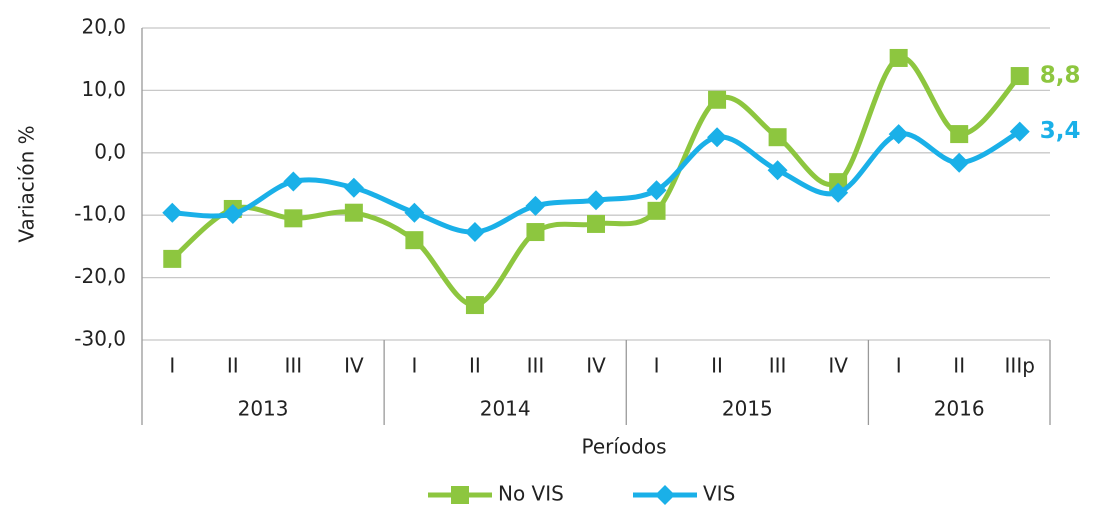 Image resolution: width=1098 pixels, height=508 pixels. Describe the element at coordinates (623, 447) in the screenshot. I see `x-axis-title: Períodos` at that location.